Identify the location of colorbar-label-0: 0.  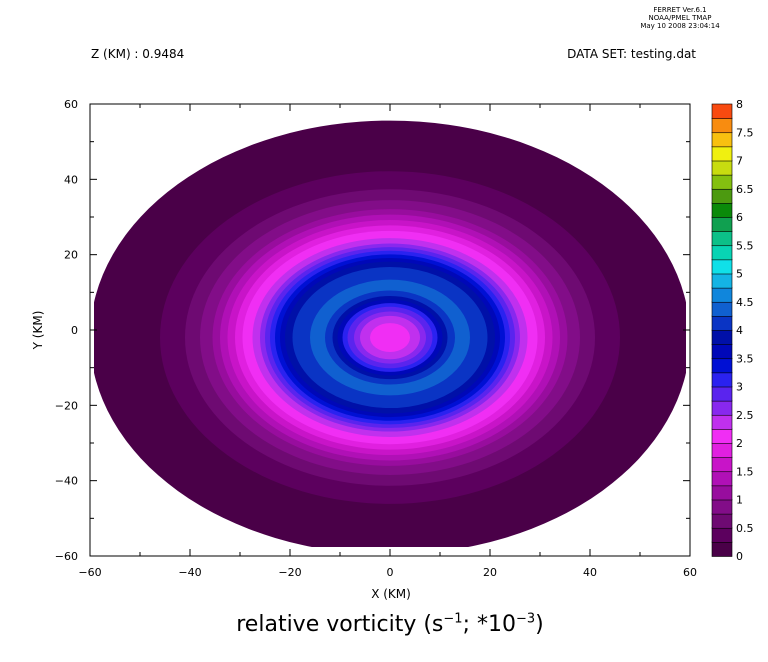
(739, 556).